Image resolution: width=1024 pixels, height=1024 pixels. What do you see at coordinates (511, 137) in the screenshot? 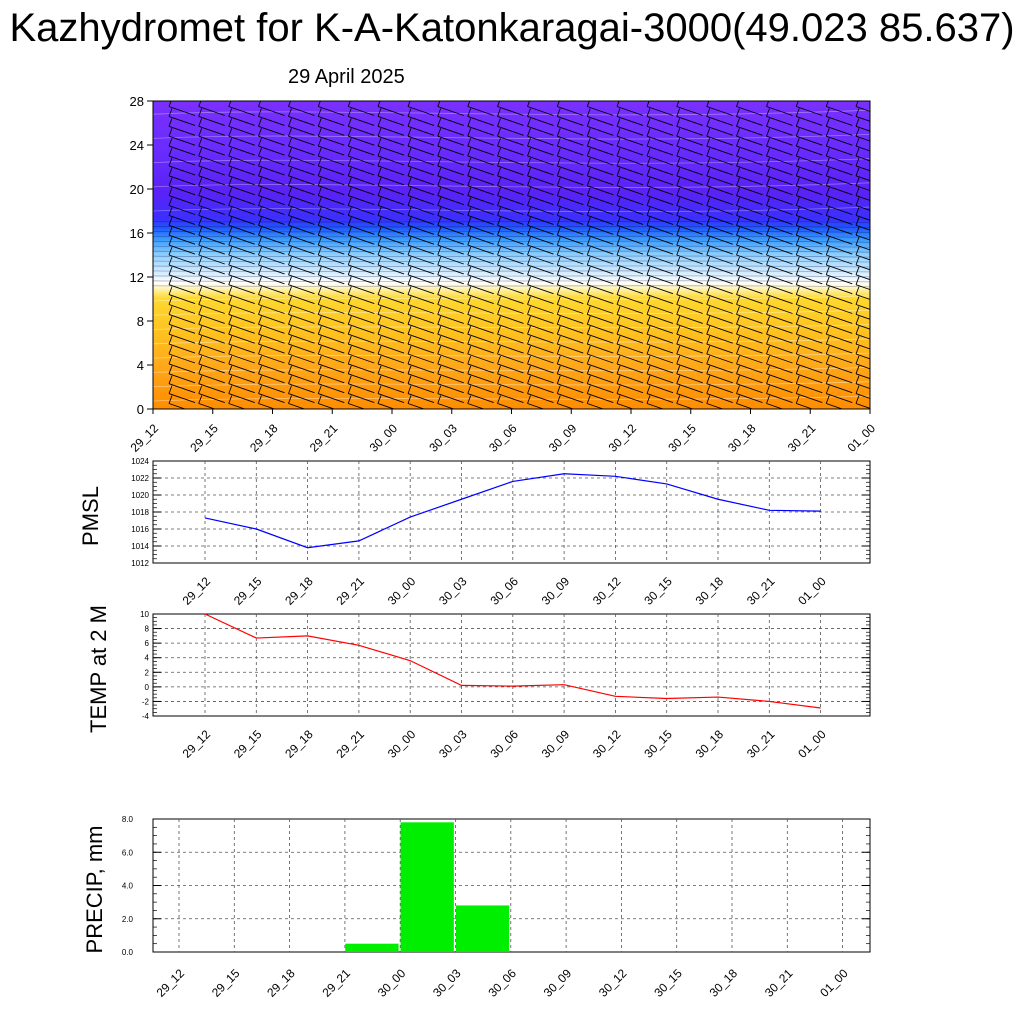
I see `upper-contour` at bounding box center [511, 137].